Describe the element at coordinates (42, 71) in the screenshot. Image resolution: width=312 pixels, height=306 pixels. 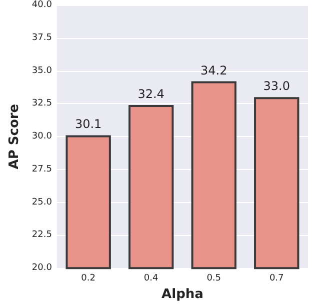
I see `y-tick-label: 35.0` at that location.